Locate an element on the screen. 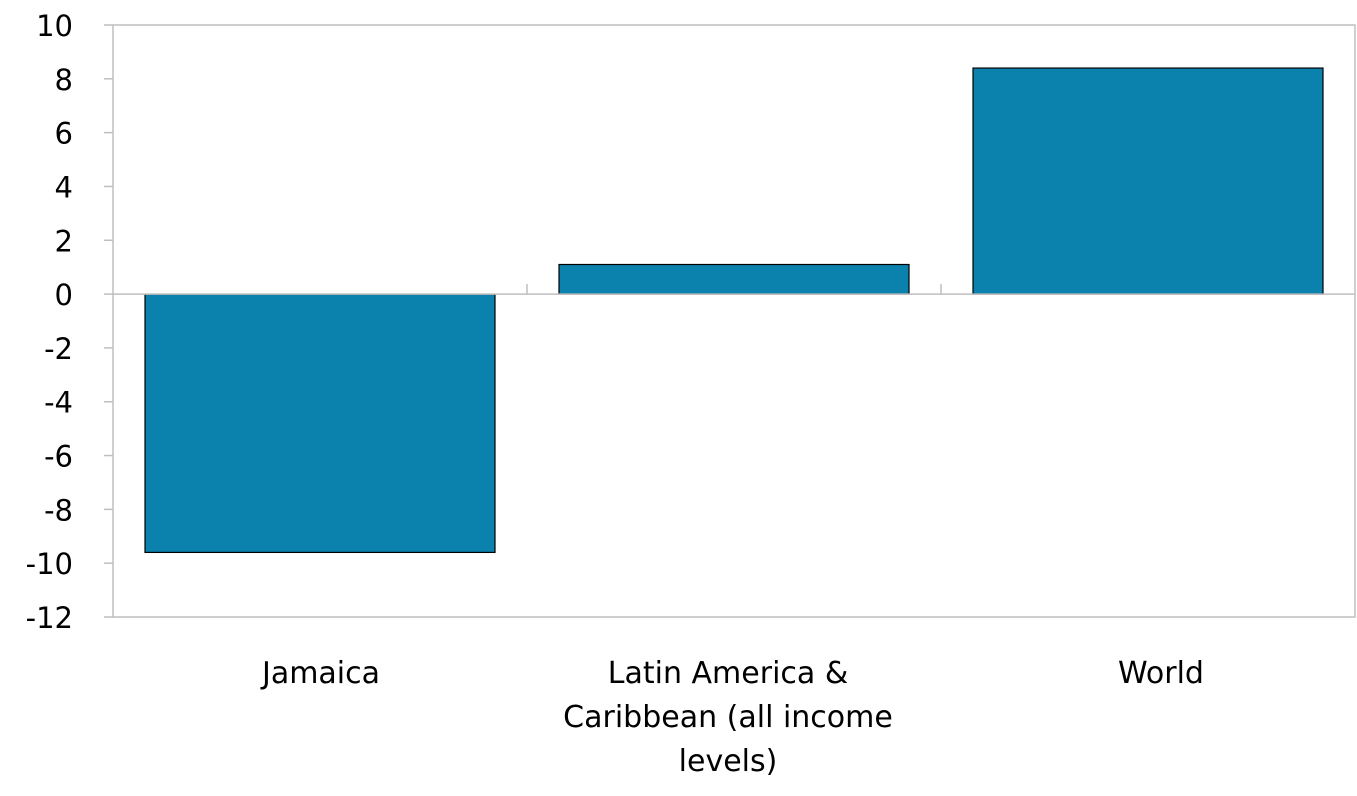 Image resolution: width=1357 pixels, height=796 pixels. y-tick-label: 6 is located at coordinates (64, 134).